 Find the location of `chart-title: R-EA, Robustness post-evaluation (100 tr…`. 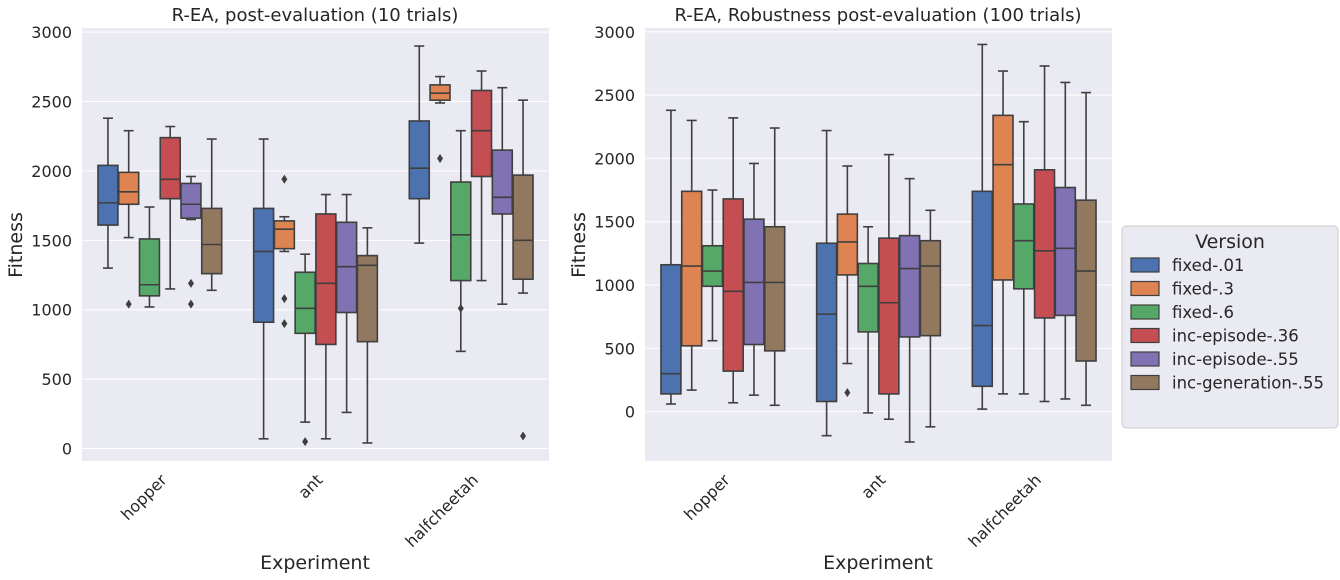

chart-title: R-EA, Robustness post-evaluation (100 tr… is located at coordinates (877, 15).